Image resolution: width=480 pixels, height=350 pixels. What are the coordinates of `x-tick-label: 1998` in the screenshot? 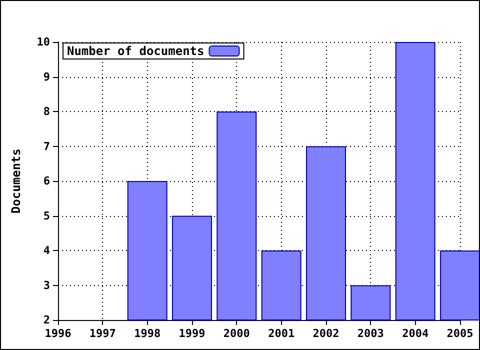 It's located at (147, 333).